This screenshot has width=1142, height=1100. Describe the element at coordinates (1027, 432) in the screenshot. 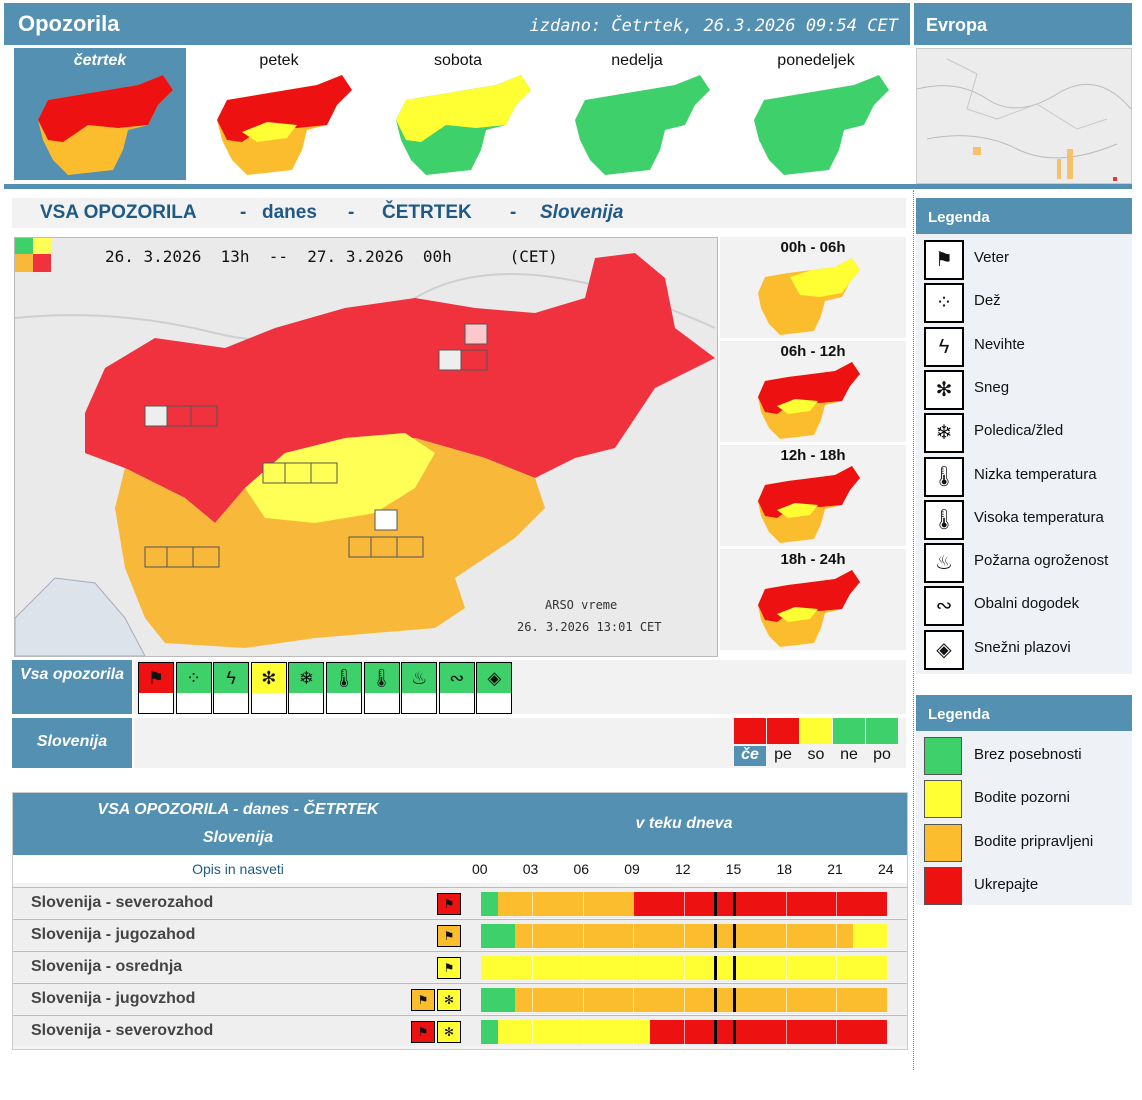

I see `legend-item: ❄ Poledica/žled` at that location.